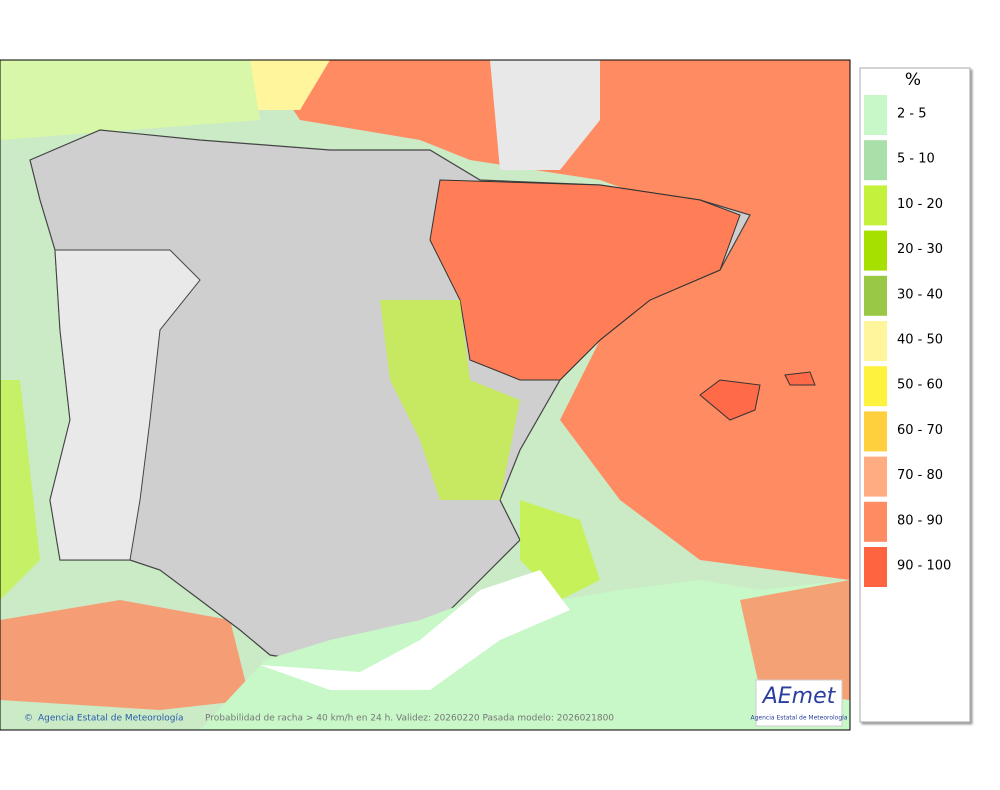 This screenshot has width=1000, height=790. Describe the element at coordinates (920, 385) in the screenshot. I see `legend-label: 50 - 60` at that location.